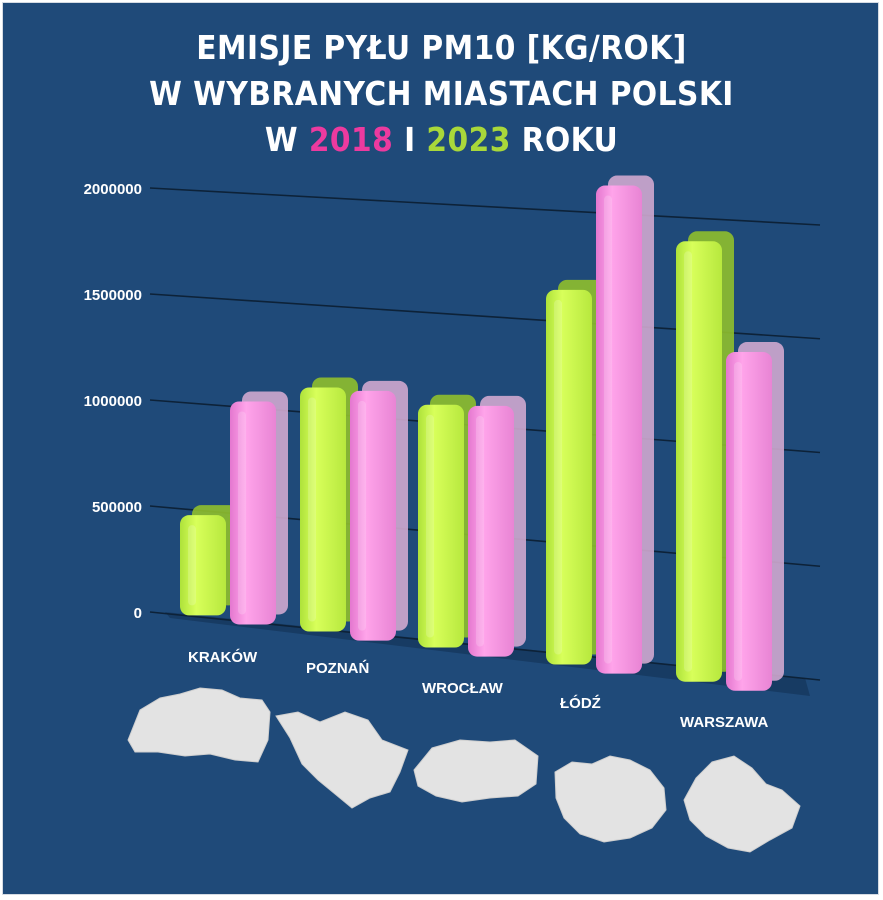  Describe the element at coordinates (742, 804) in the screenshot. I see `warszawa-map-icon` at that location.